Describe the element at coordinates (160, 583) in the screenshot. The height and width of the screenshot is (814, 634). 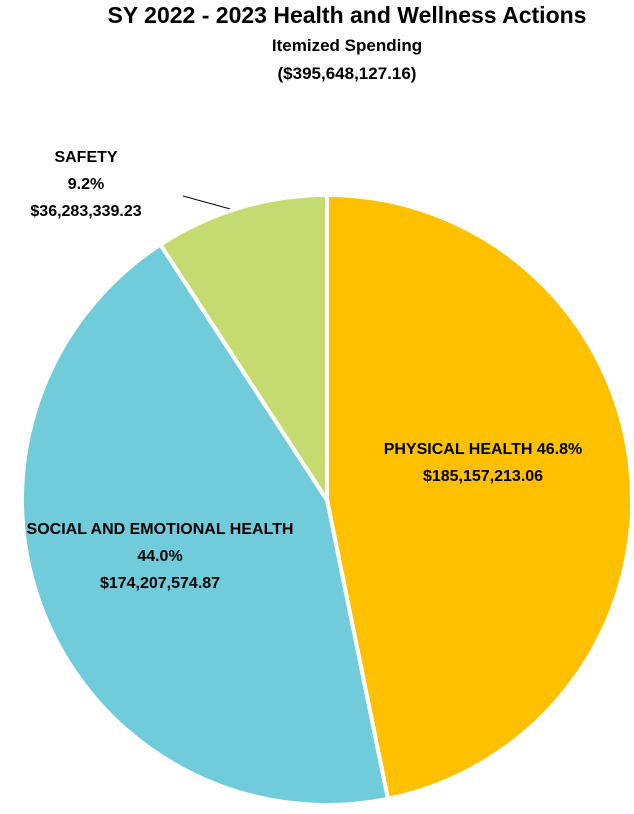
I see `amount-label: $174,207,574.87` at that location.